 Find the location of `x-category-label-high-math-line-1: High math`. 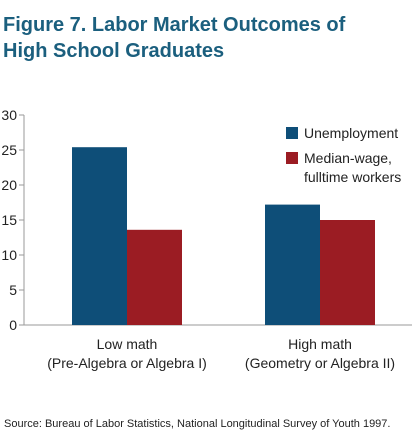

x-category-label-high-math-line-1: High math is located at coordinates (320, 344).